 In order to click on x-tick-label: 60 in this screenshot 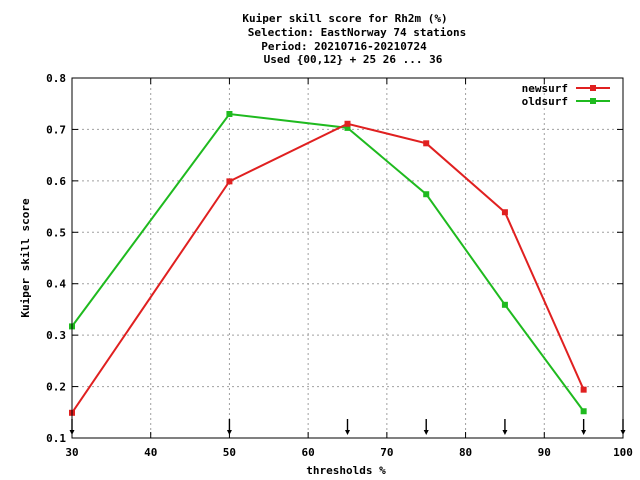, I will do `click(308, 452)`.